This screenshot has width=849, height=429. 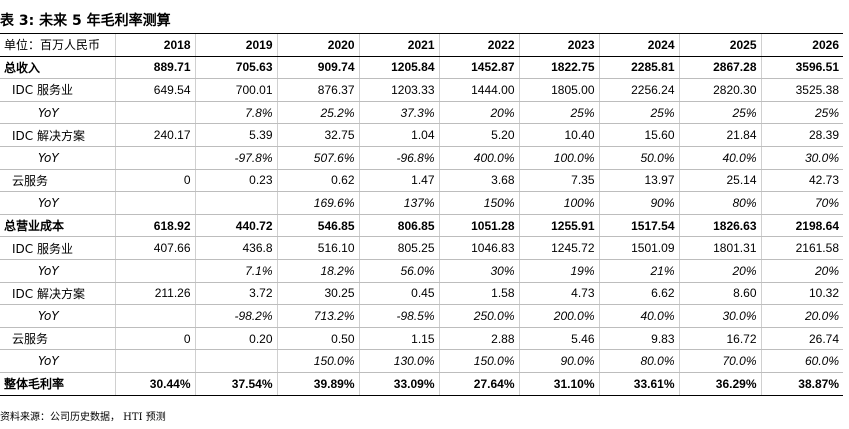 What do you see at coordinates (638, 158) in the screenshot?
I see `table-cell: 50.0%` at bounding box center [638, 158].